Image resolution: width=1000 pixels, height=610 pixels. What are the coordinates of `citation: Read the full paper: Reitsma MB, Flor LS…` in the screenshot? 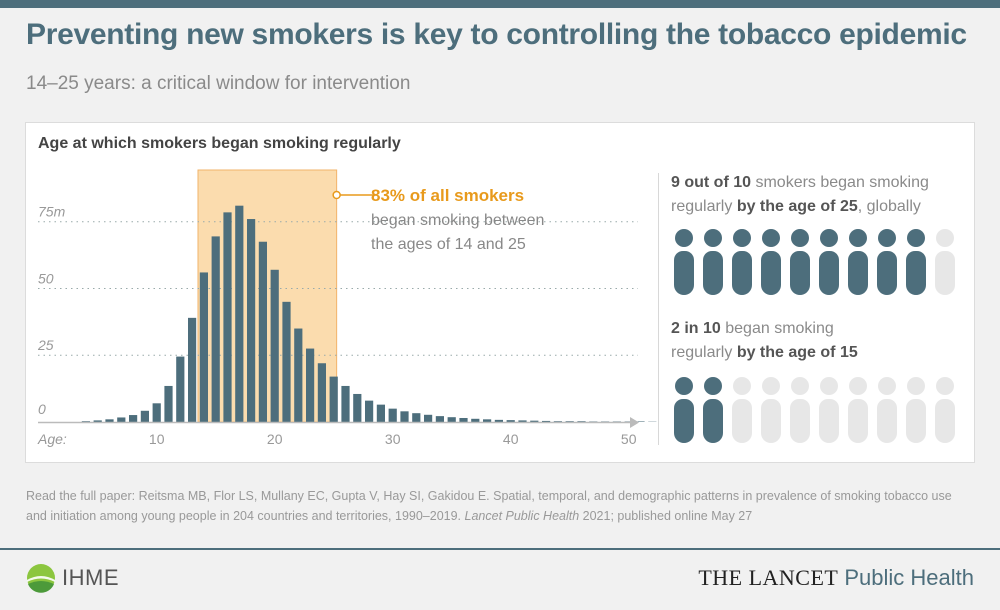 It's located at (496, 506).